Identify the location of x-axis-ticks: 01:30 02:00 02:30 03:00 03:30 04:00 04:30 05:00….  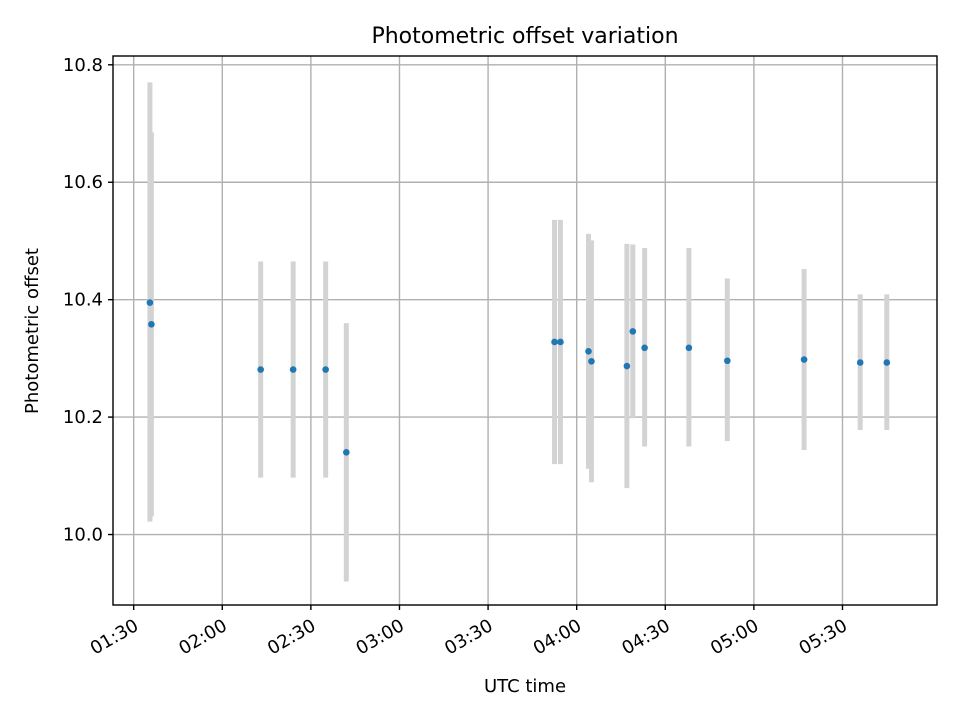
(469, 632).